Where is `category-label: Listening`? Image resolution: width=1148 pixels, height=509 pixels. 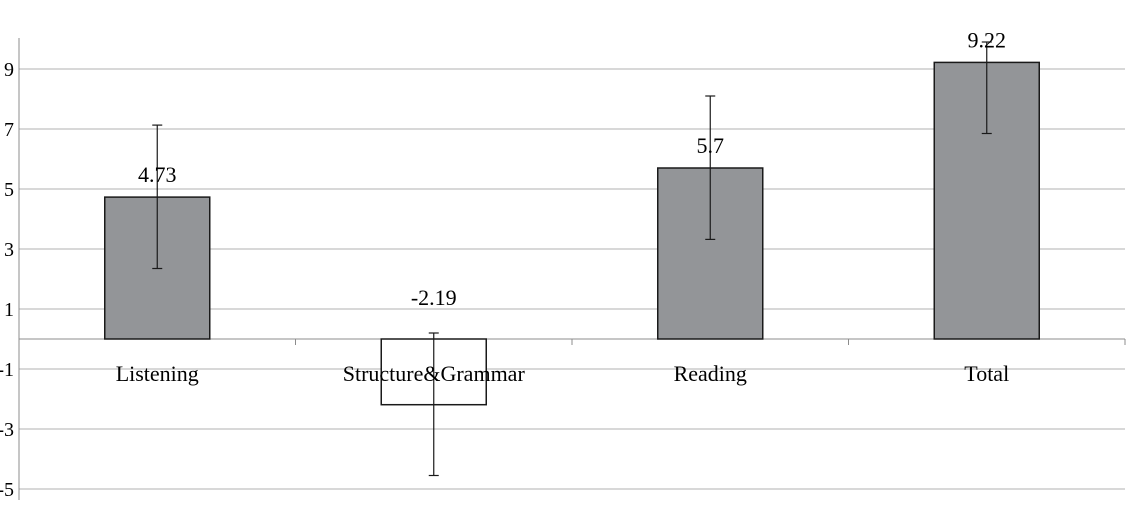
category-label: Listening is located at coordinates (157, 373).